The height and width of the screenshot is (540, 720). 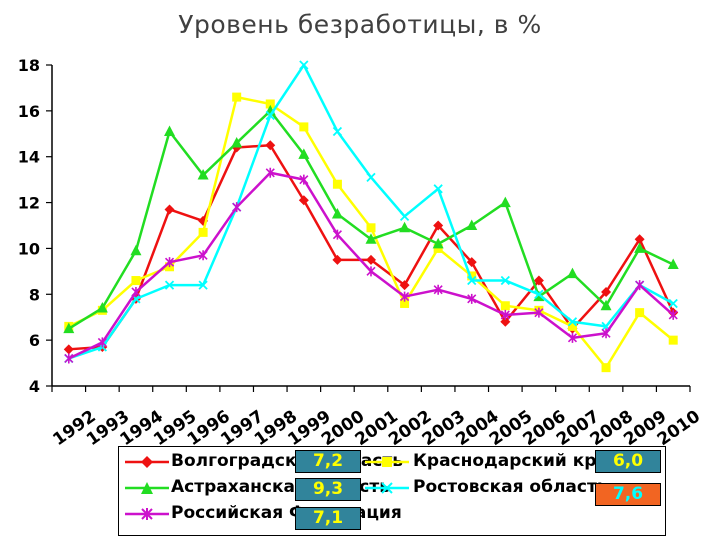 I want to click on y-tick-label: 12, so click(x=29, y=203).